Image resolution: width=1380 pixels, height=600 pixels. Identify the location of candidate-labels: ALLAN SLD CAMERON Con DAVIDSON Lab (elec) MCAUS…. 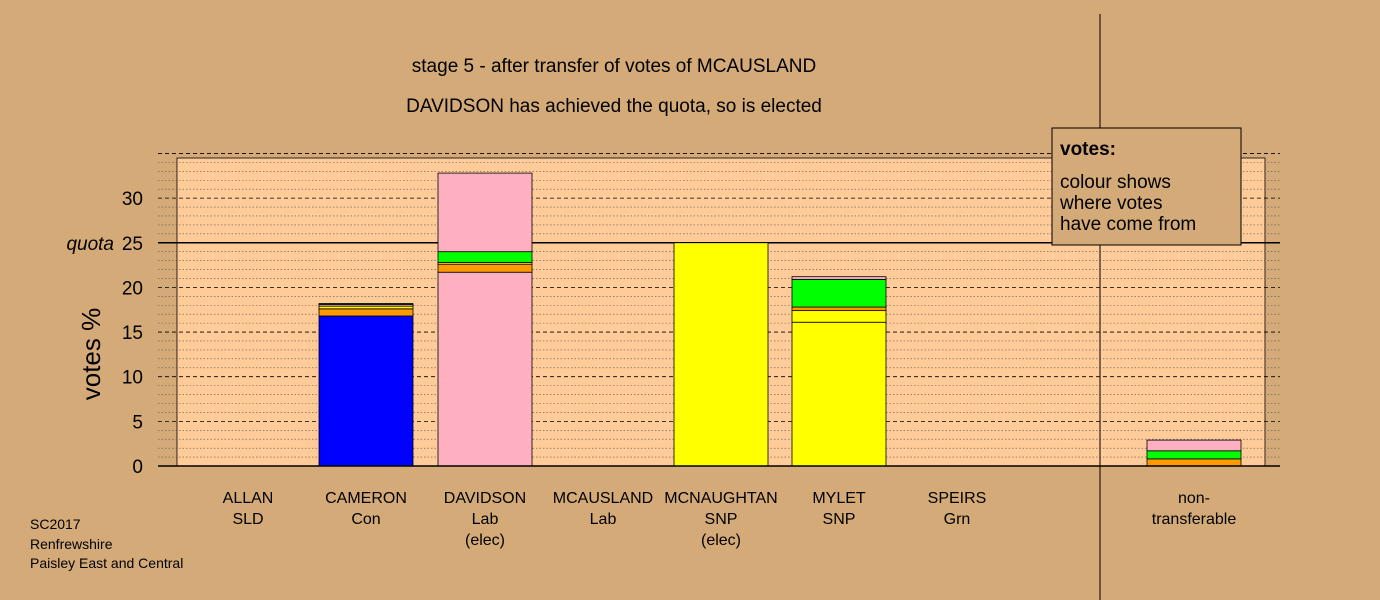
(730, 519).